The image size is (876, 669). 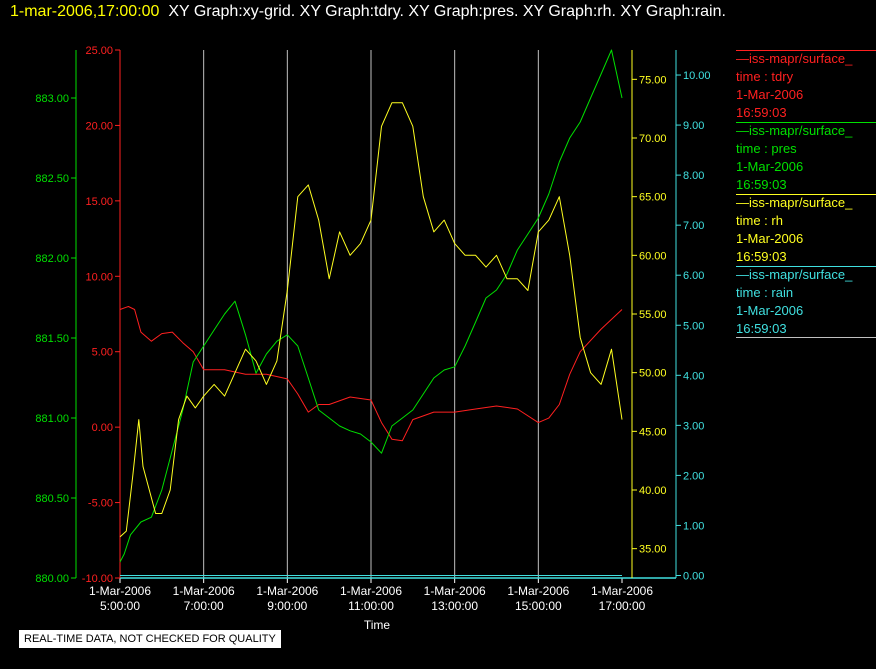 What do you see at coordinates (100, 504) in the screenshot?
I see `tdry-tick-label: -5.00` at bounding box center [100, 504].